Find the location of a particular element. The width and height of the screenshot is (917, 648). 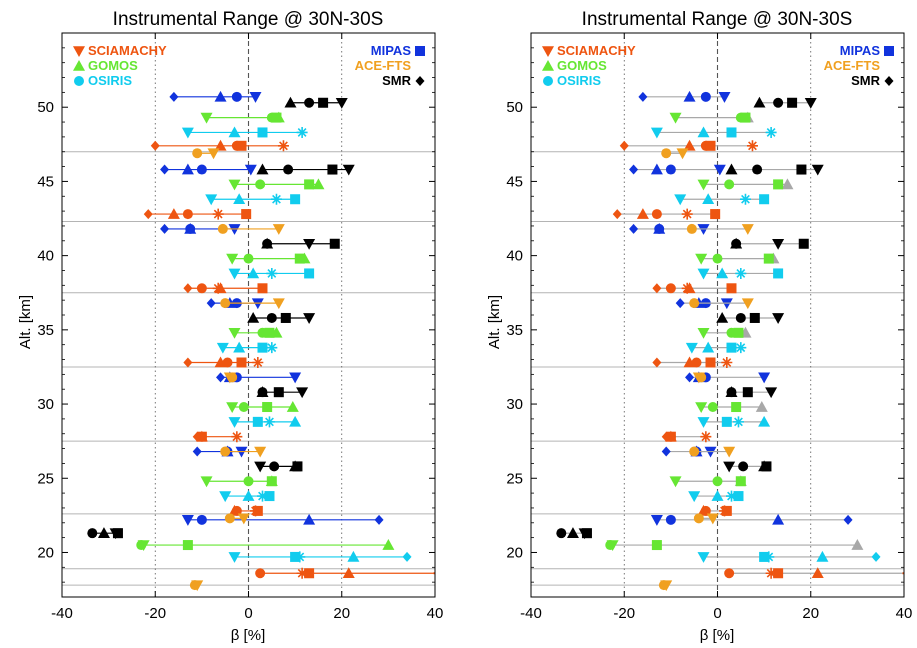

legend-label: MIPAS is located at coordinates (391, 50).